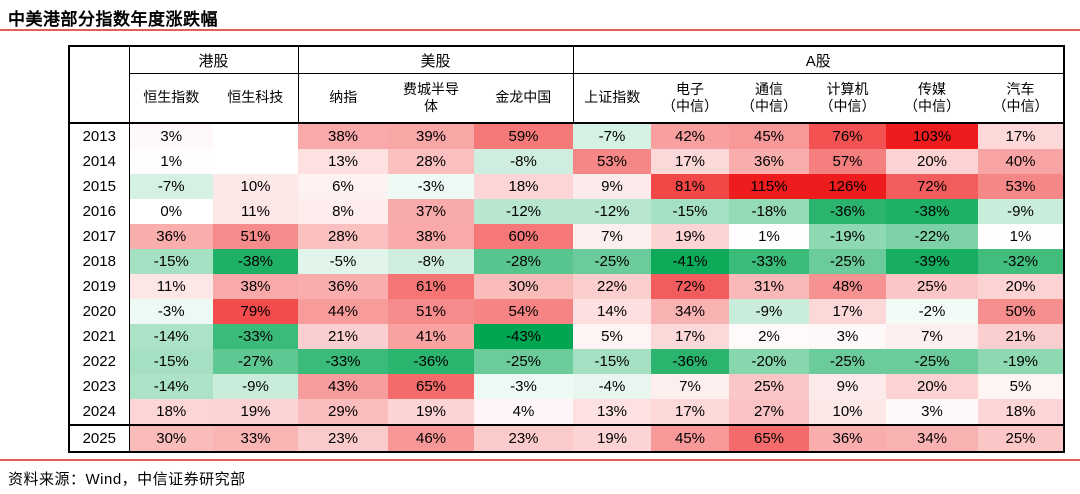 This screenshot has width=1080, height=494. I want to click on value-cell: 60%, so click(523, 236).